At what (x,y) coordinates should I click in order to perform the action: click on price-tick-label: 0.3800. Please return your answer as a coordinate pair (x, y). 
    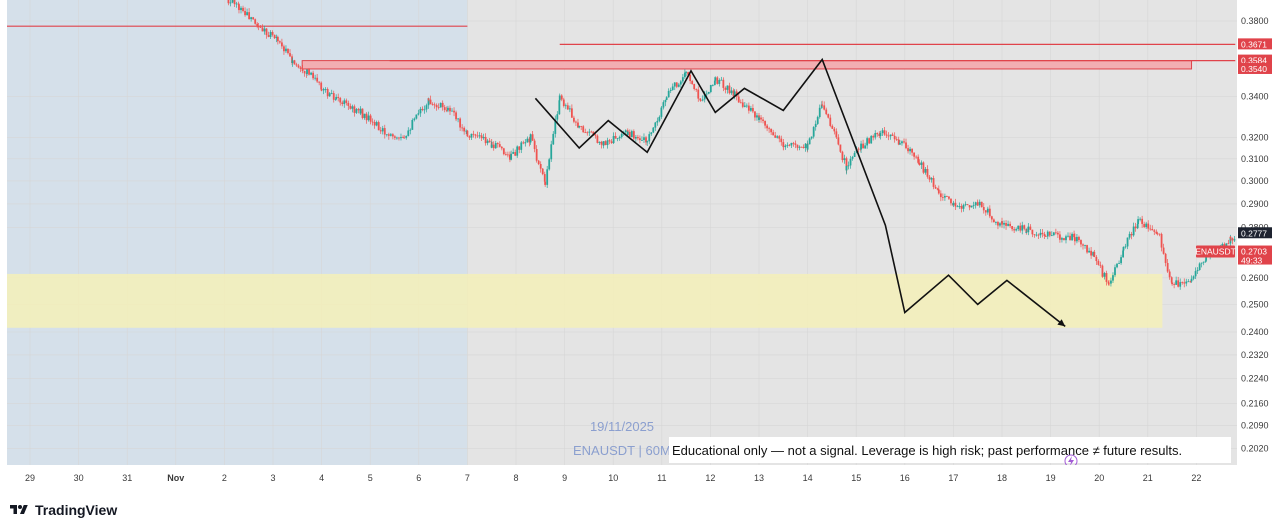
    Looking at the image, I should click on (1255, 21).